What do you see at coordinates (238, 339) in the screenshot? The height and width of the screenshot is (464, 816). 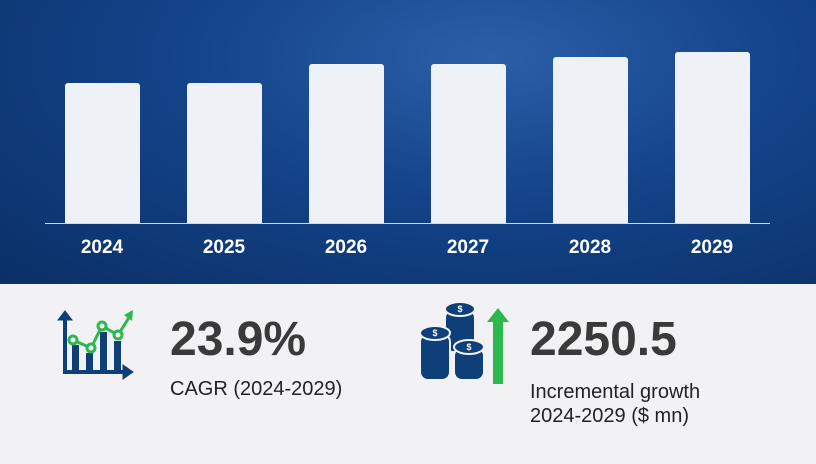 I see `cagr-value: 23.9%` at bounding box center [238, 339].